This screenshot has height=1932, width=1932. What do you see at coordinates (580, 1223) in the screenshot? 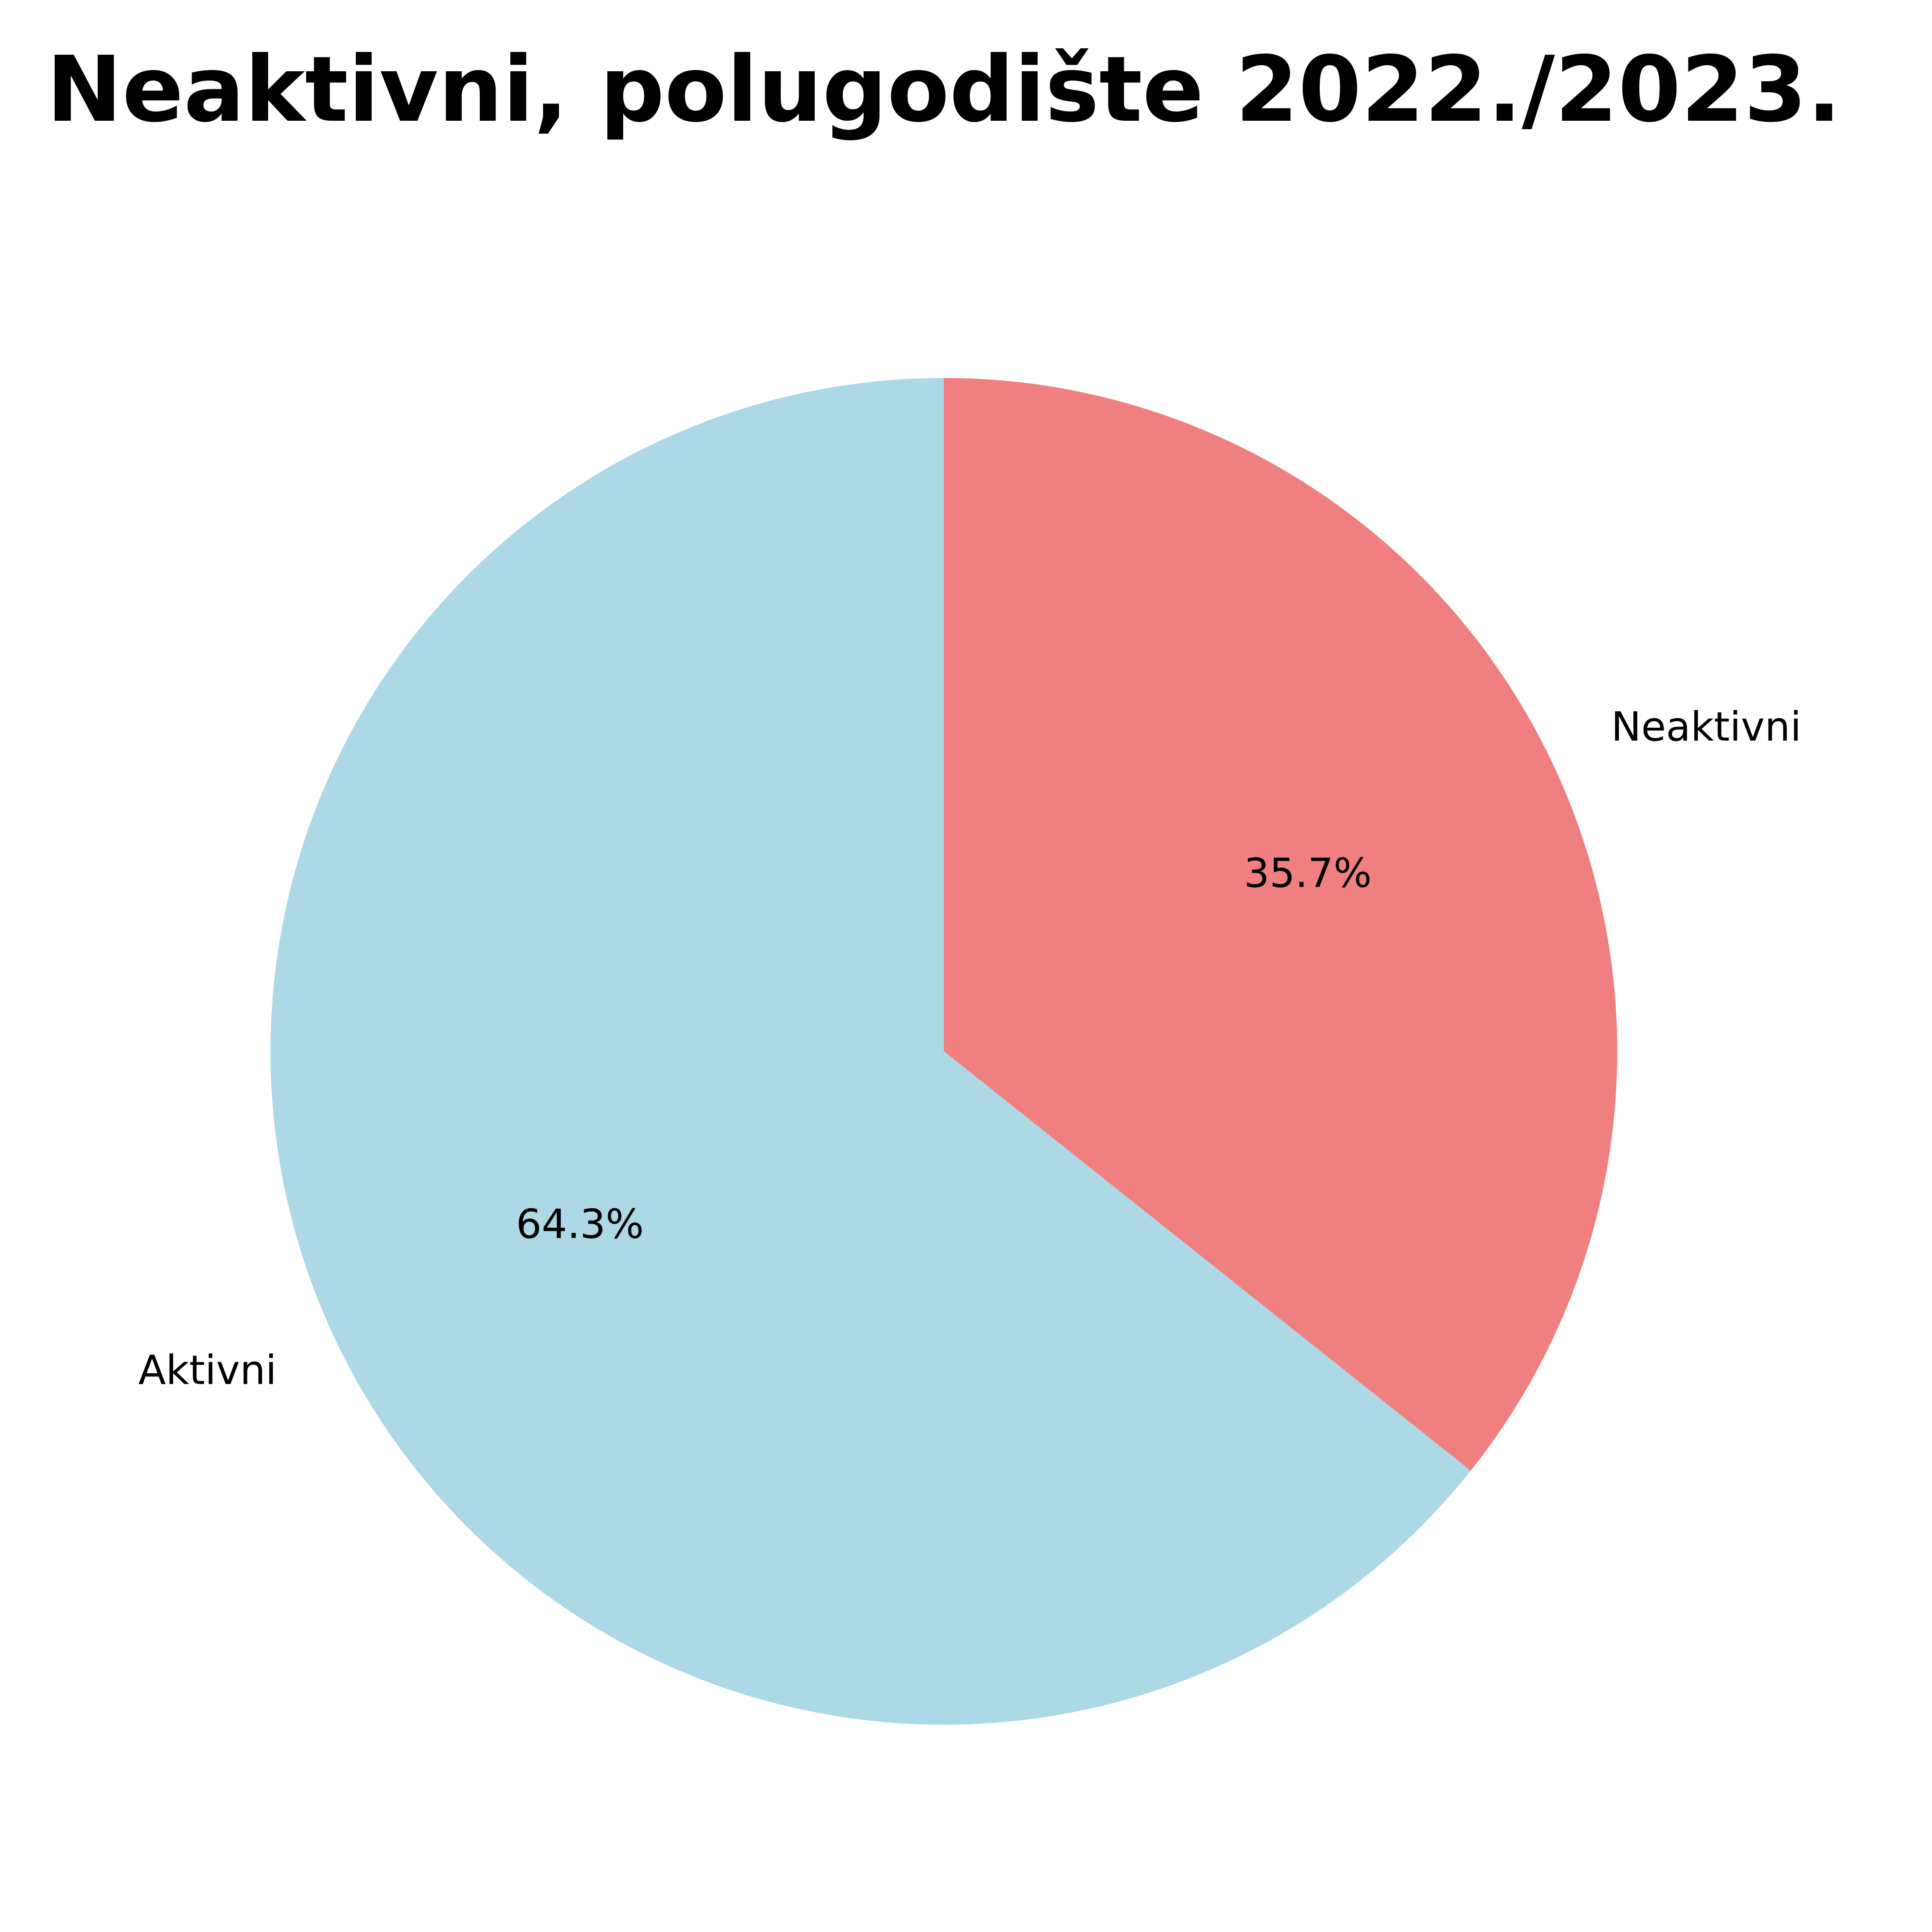
I see `pct-label-aktivni: 64.3%` at bounding box center [580, 1223].